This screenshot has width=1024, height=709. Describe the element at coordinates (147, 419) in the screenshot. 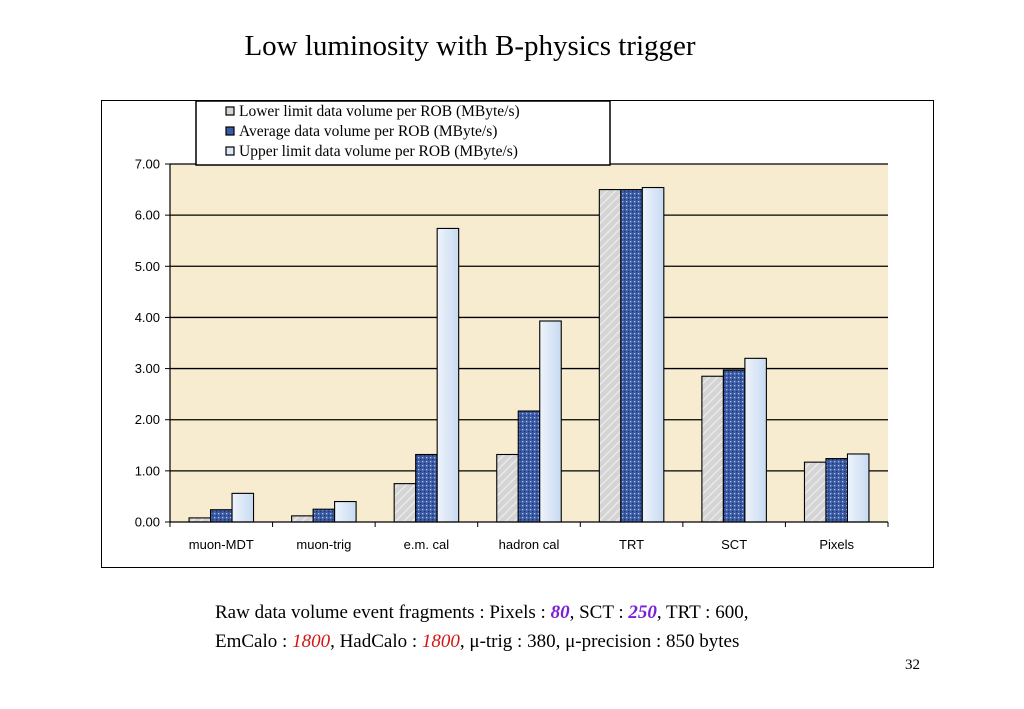

I see `y-tick-label: 2.00` at that location.